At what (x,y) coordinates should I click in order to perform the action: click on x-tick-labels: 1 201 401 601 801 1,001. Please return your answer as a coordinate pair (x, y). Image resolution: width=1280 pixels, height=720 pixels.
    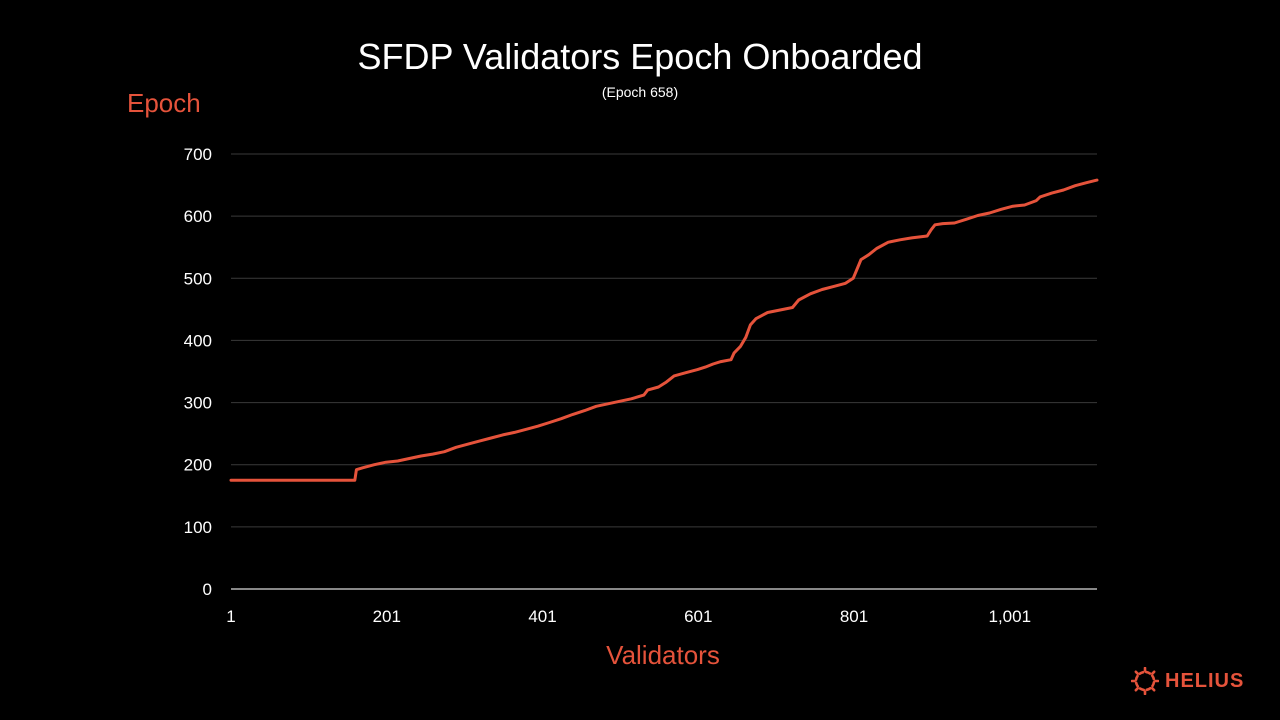
    Looking at the image, I should click on (628, 616).